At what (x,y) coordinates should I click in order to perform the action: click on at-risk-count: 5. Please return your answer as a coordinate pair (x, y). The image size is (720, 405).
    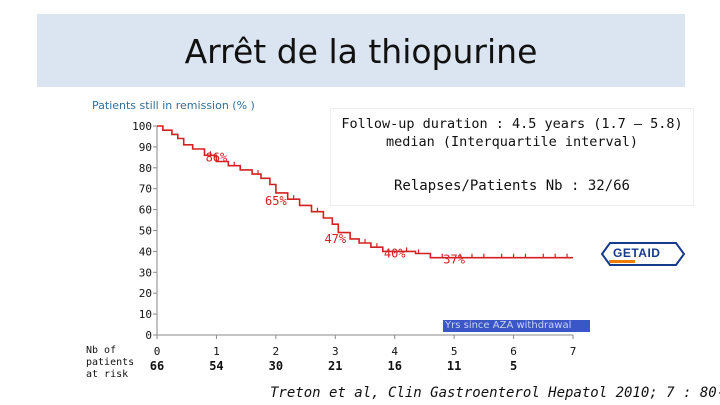
    Looking at the image, I should click on (513, 366).